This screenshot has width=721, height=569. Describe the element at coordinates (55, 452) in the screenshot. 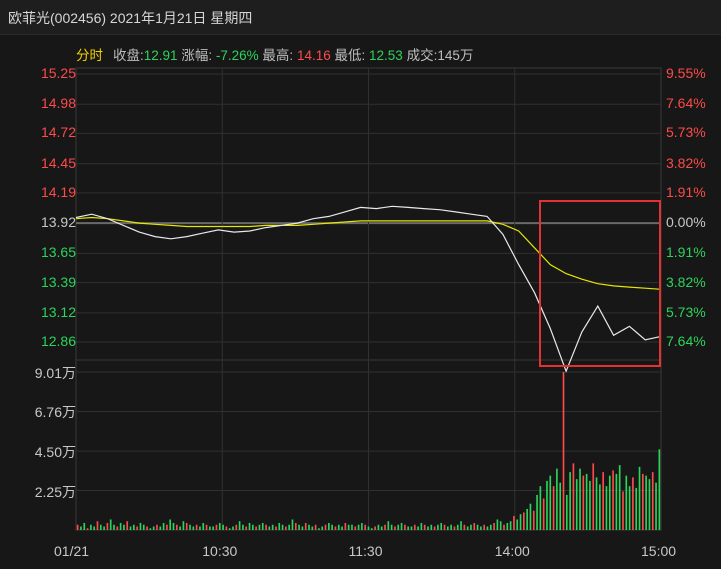

I see `volume-label: 4.50万` at that location.